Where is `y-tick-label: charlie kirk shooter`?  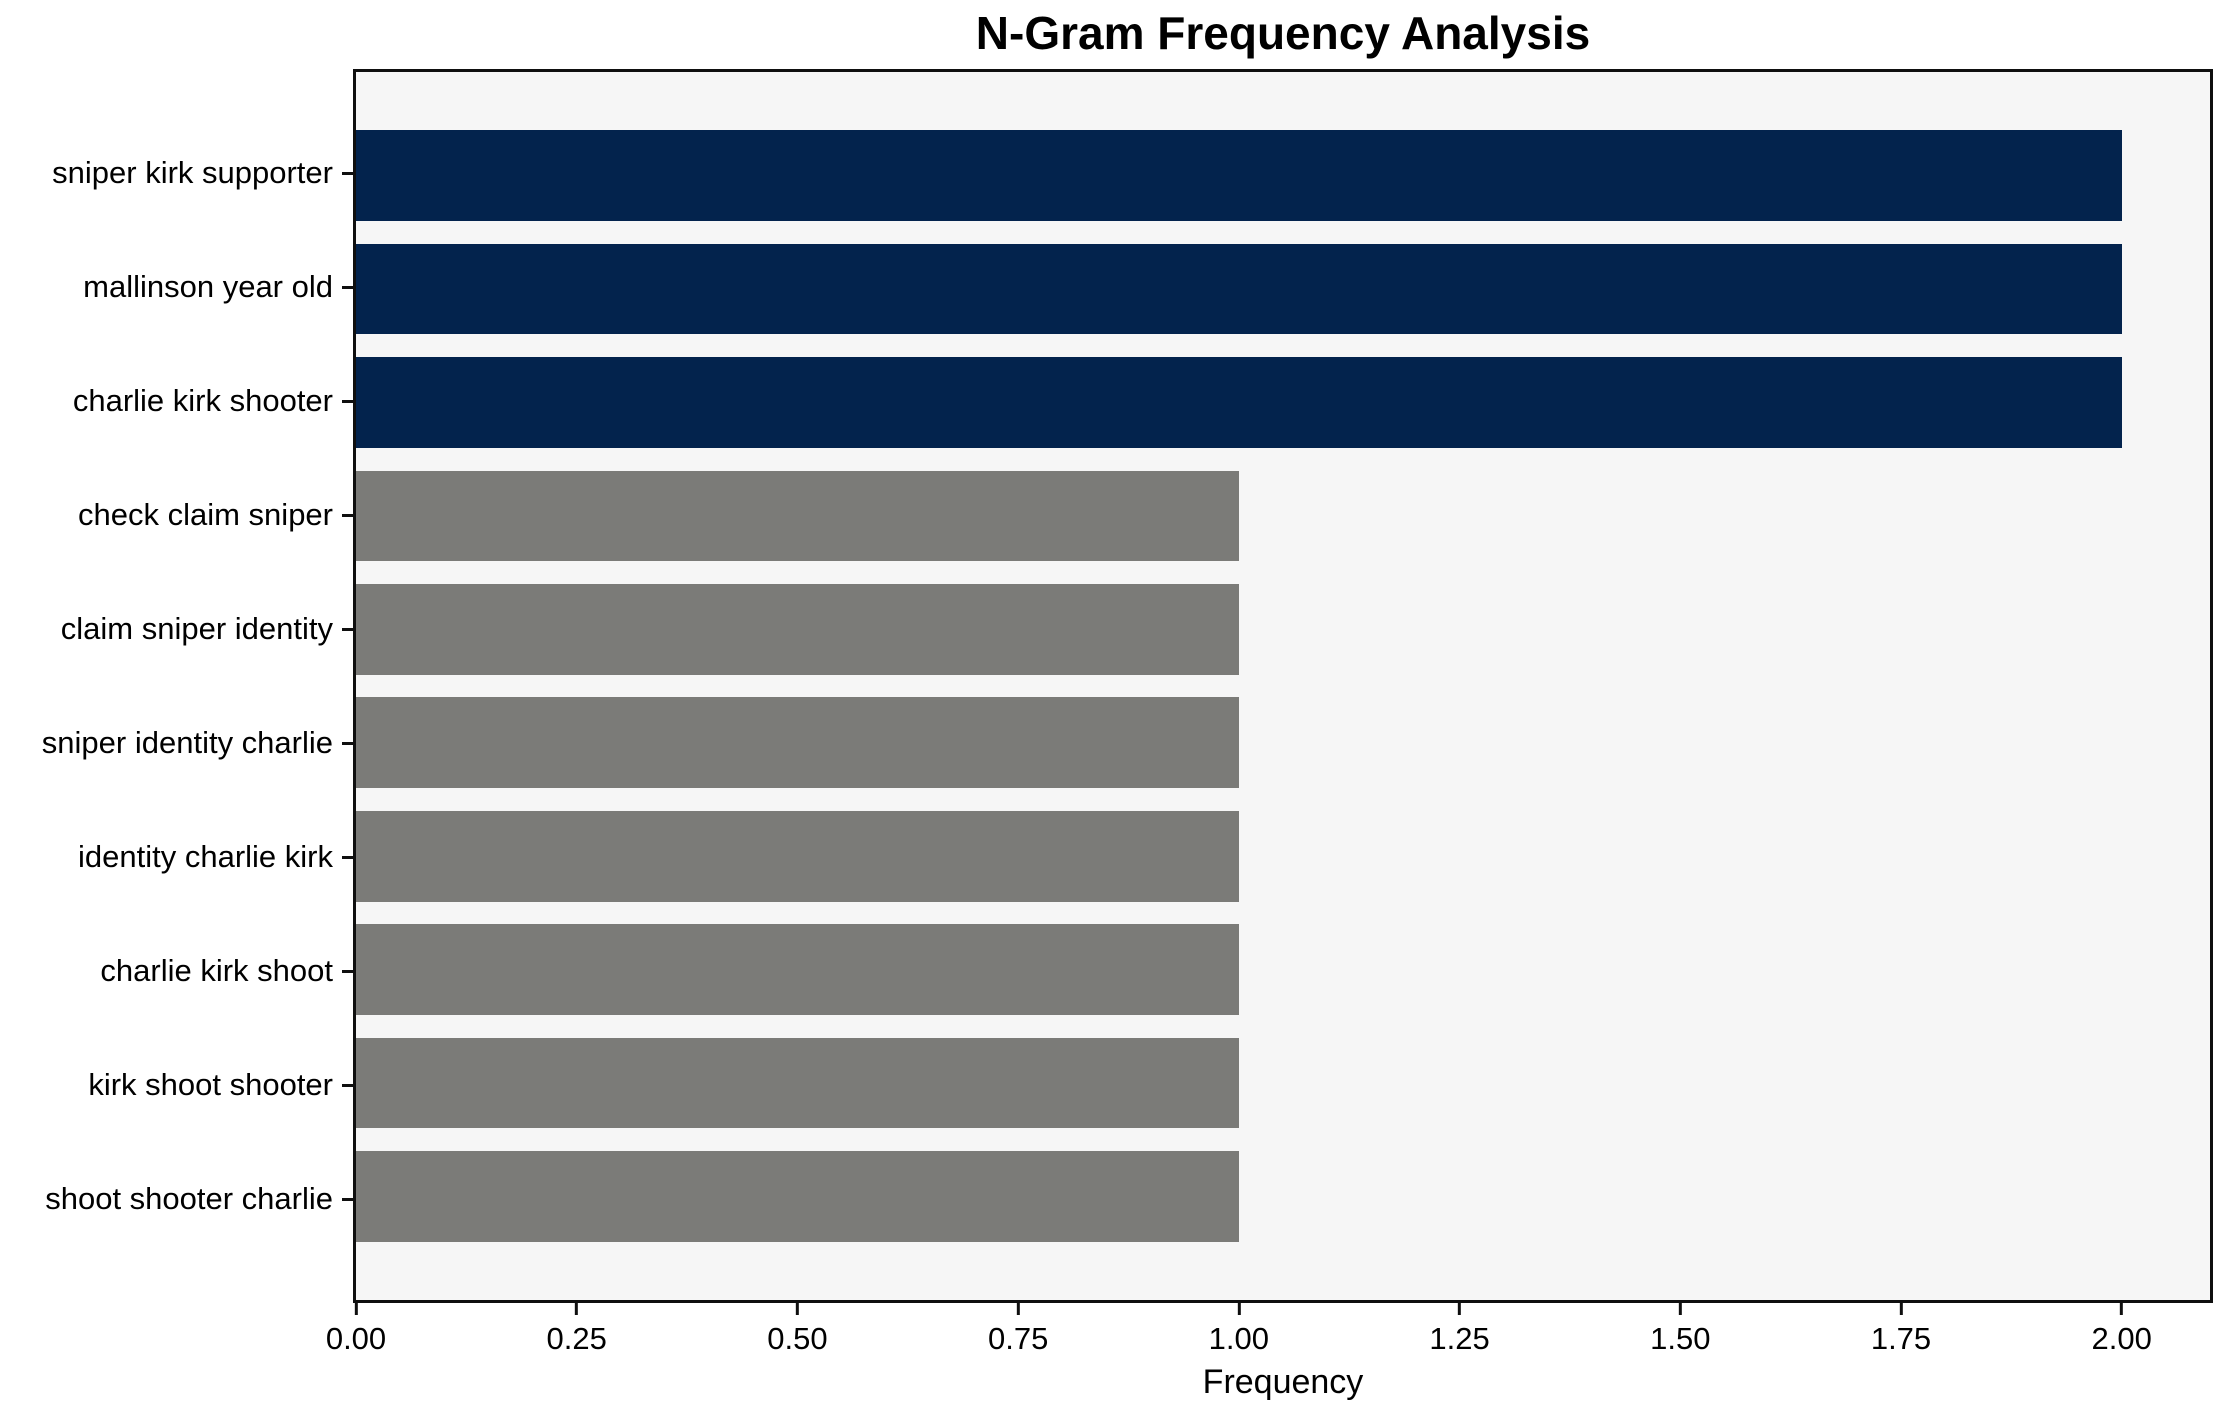 y-tick-label: charlie kirk shooter is located at coordinates (202, 400).